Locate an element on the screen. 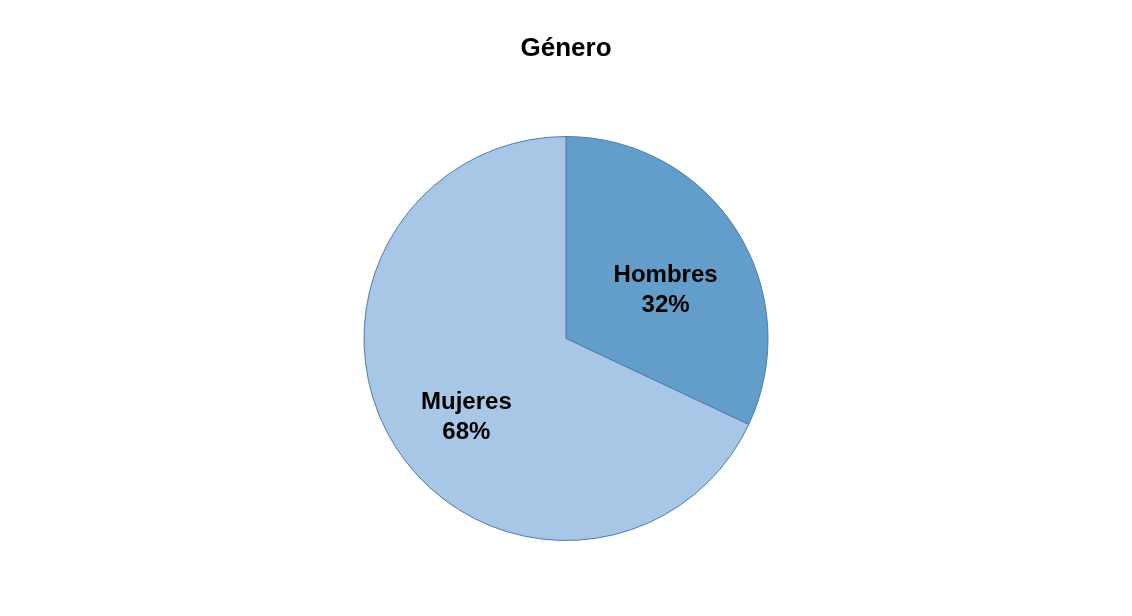 This screenshot has height=616, width=1132. slice-label: Mujeres is located at coordinates (466, 400).